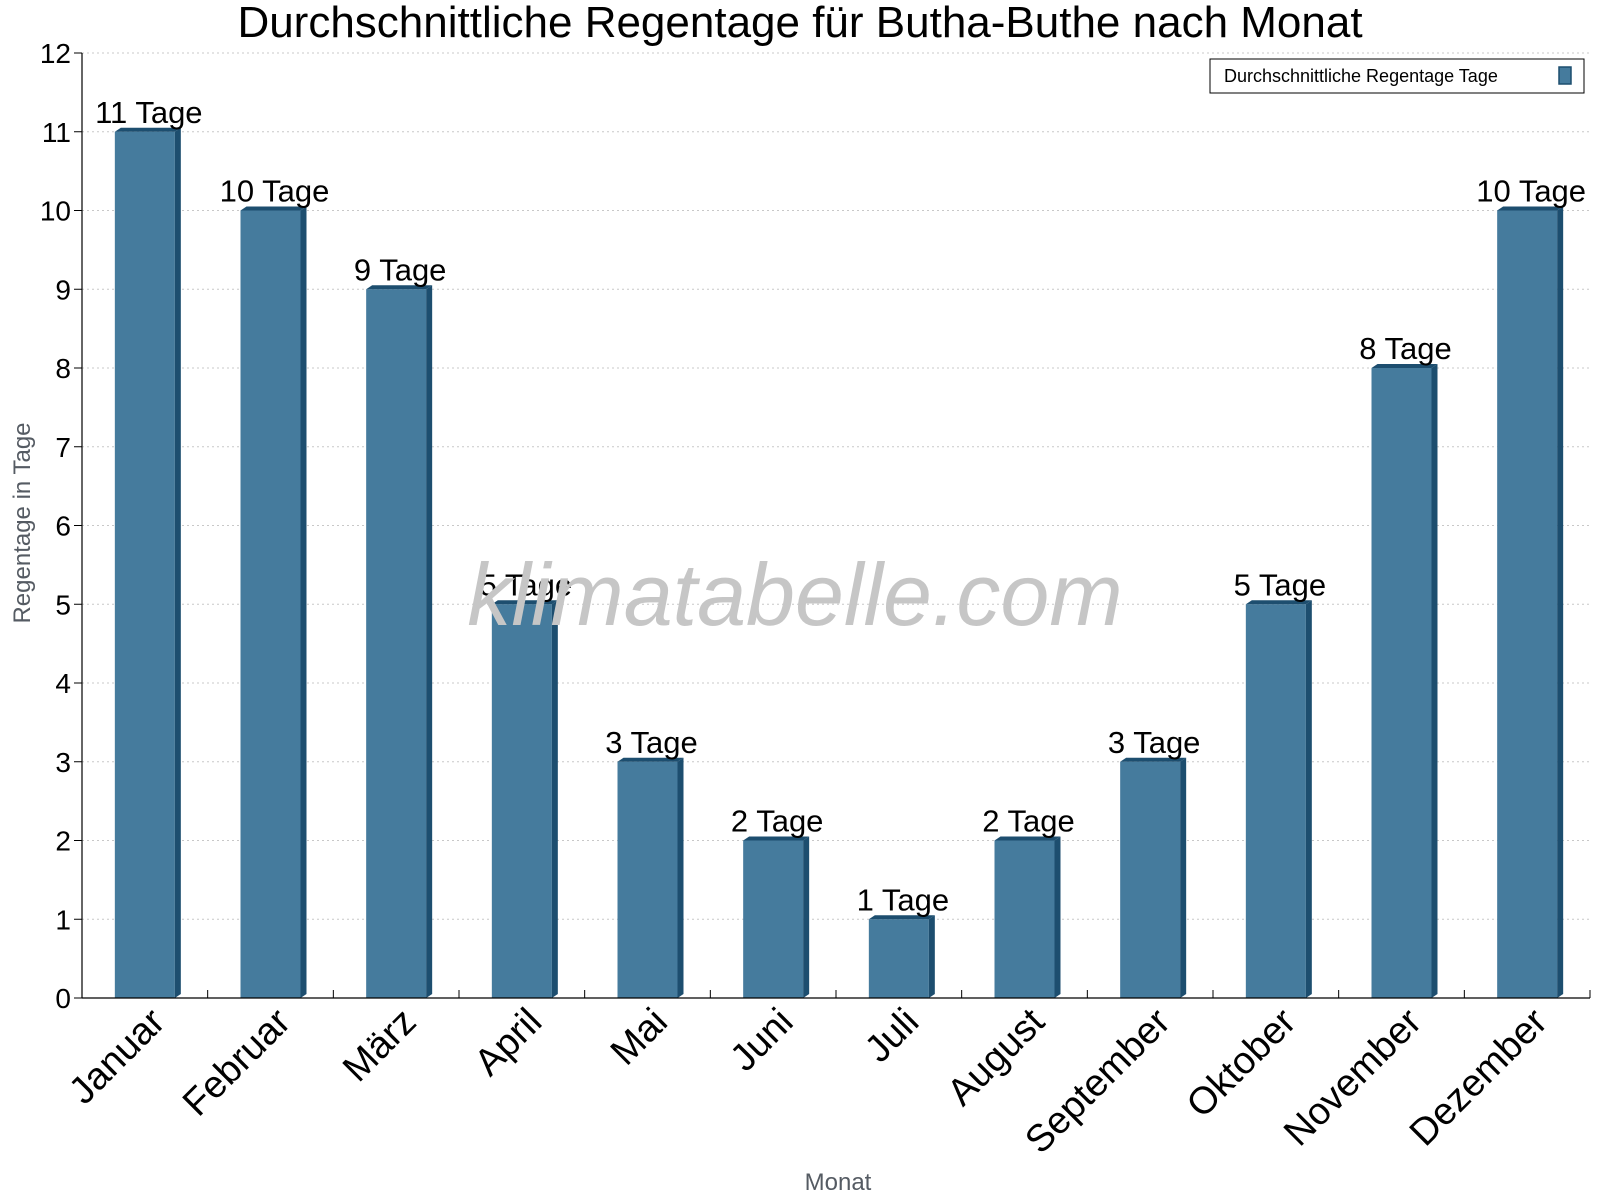 The width and height of the screenshot is (1600, 1200). What do you see at coordinates (794, 594) in the screenshot?
I see `watermark: klimatabelle.com` at bounding box center [794, 594].